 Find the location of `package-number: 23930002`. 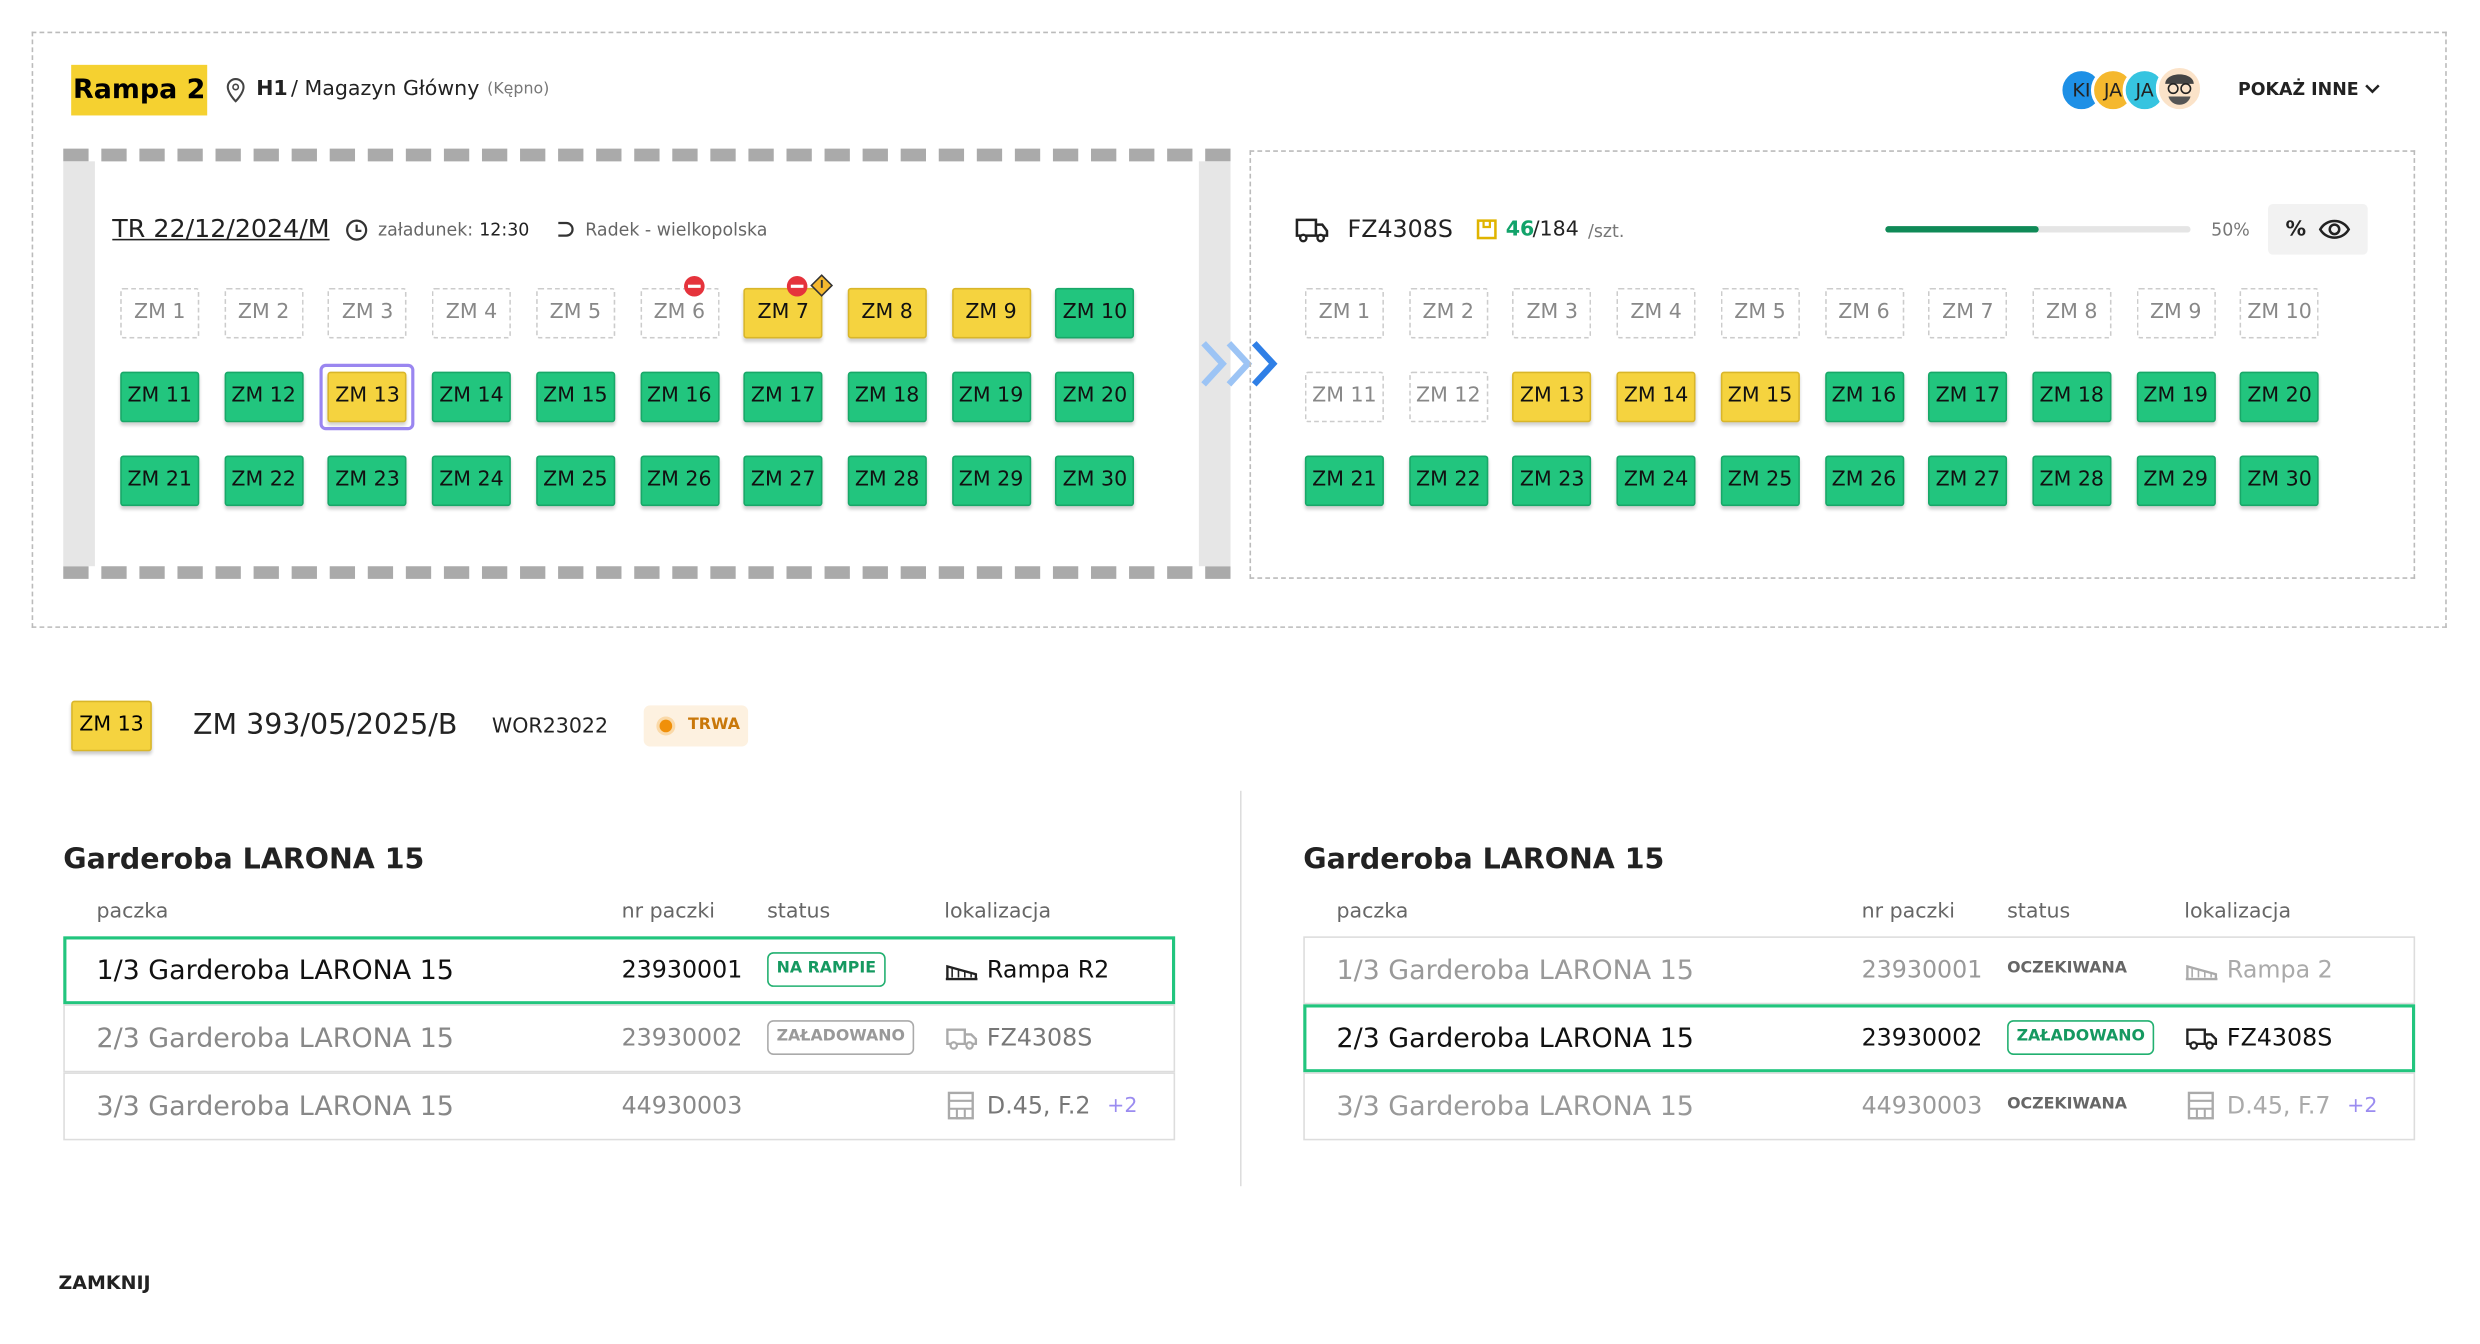

package-number: 23930002 is located at coordinates (1922, 1037).